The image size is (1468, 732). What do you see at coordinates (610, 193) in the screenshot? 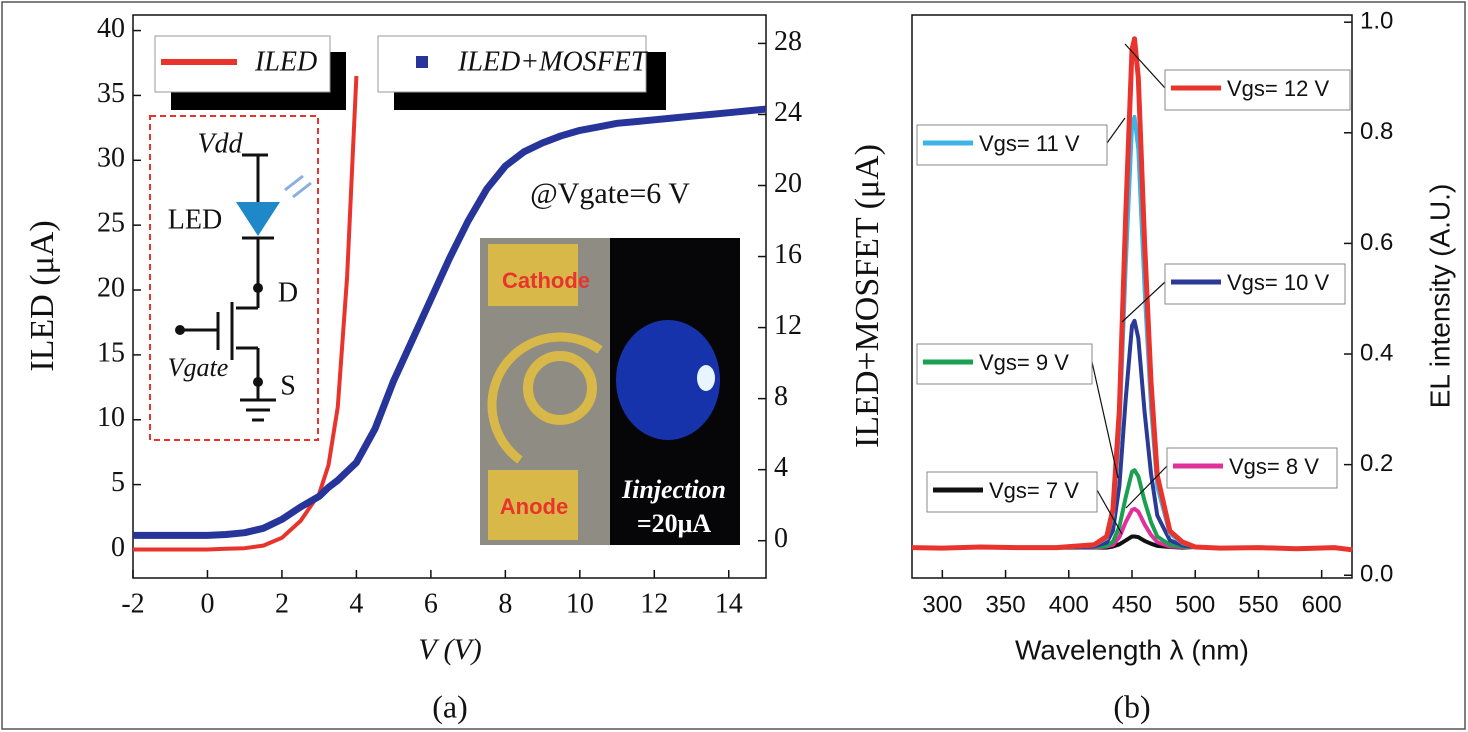
I see `annotation: @Vgate=6 V` at bounding box center [610, 193].